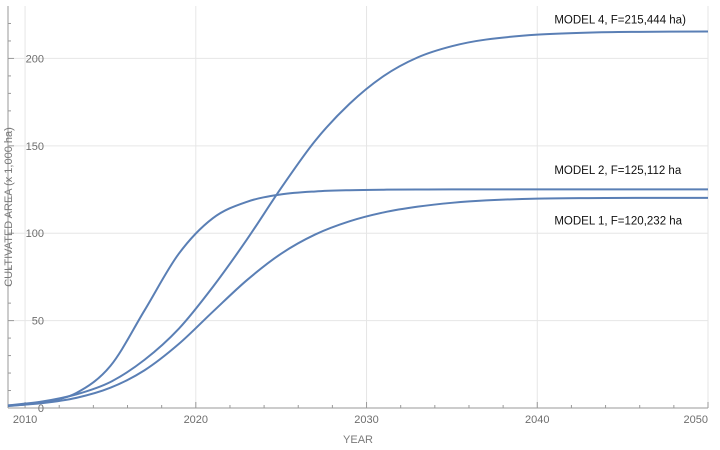 This screenshot has width=720, height=450. I want to click on series-annotation-1: MODEL 4, F=215,444 ha), so click(620, 20).